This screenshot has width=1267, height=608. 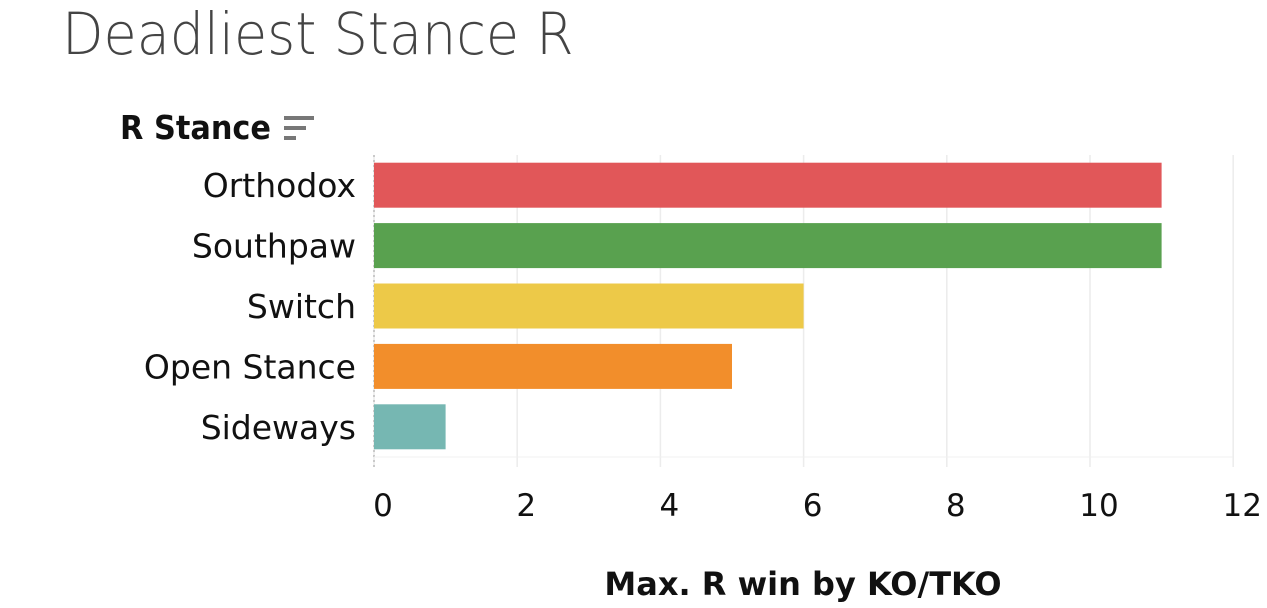 What do you see at coordinates (956, 506) in the screenshot?
I see `x-tick-label: 8` at bounding box center [956, 506].